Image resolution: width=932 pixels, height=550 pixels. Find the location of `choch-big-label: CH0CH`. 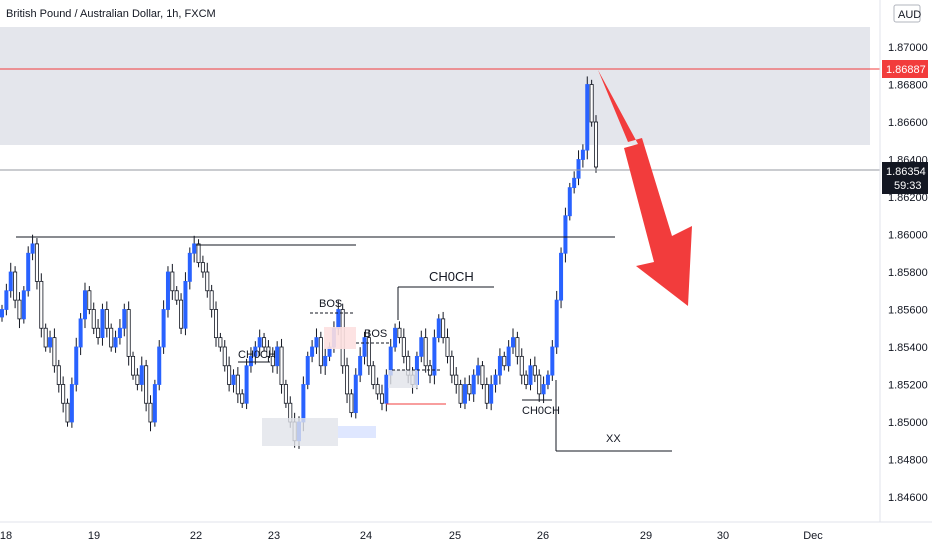

choch-big-label: CH0CH is located at coordinates (451, 276).